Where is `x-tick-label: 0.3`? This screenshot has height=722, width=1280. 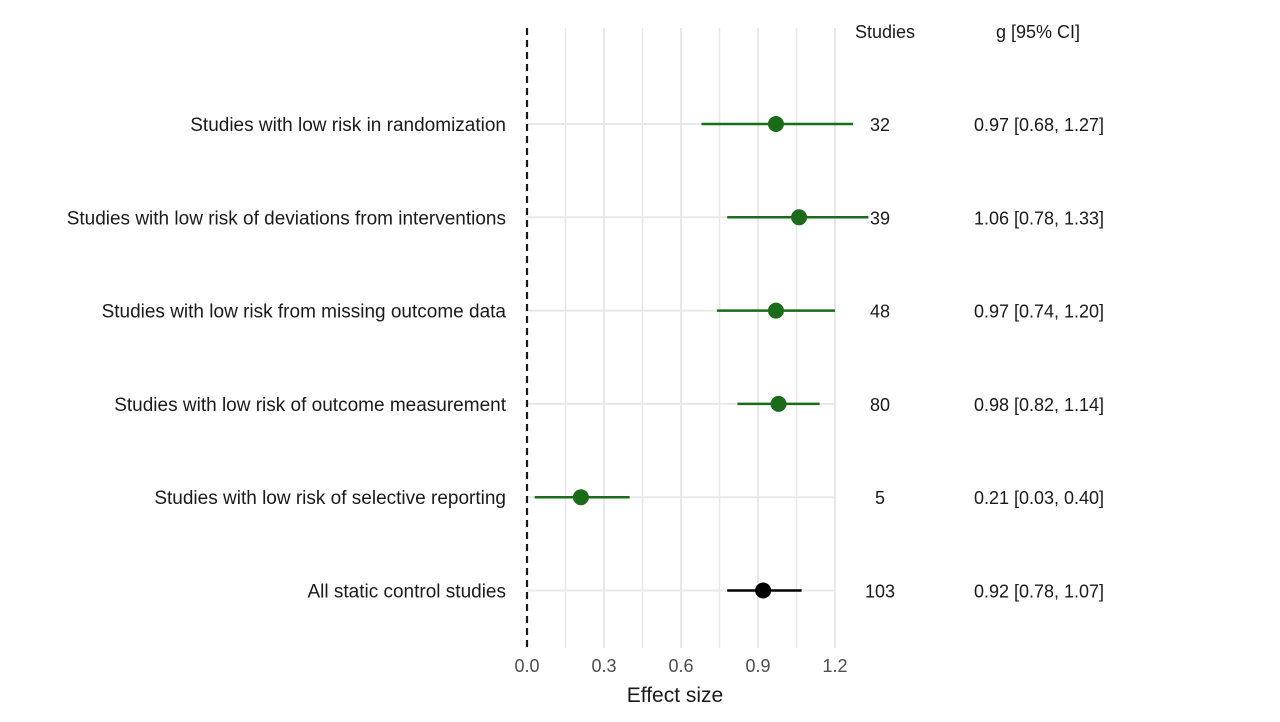
x-tick-label: 0.3 is located at coordinates (603, 666).